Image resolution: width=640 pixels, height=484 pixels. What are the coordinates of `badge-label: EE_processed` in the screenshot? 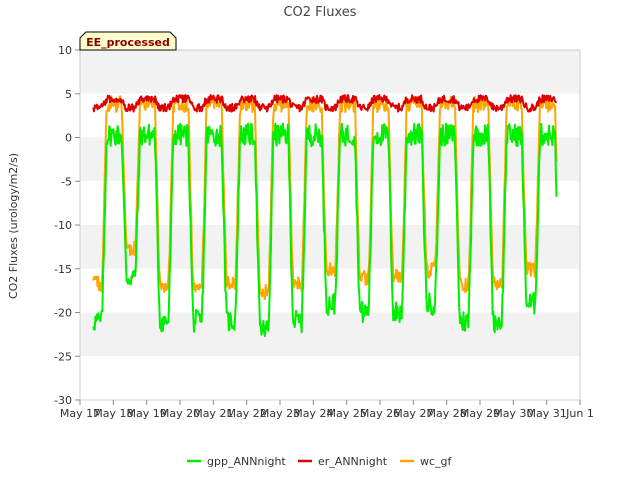 It's located at (128, 42).